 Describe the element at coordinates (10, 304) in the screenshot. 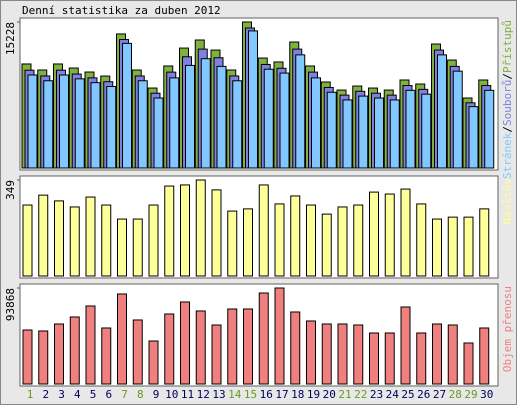

I see `y-tick-label: 93868` at that location.